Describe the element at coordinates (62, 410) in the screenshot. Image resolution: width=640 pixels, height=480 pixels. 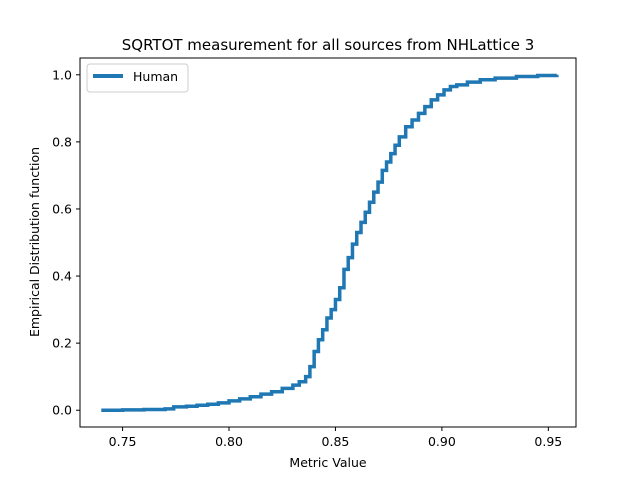
I see `y-tick-label: 0.0` at that location.